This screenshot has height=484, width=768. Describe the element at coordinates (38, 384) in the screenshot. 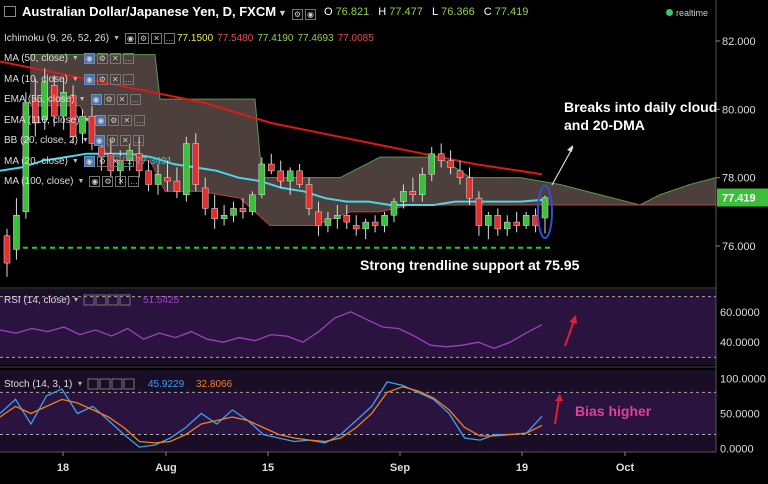

I see `stoch-label: Stoch (14, 3, 1)` at that location.